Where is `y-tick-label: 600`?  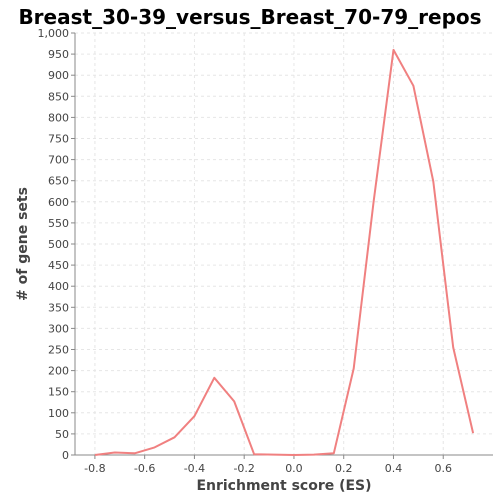 y-tick-label: 600 is located at coordinates (58, 202).